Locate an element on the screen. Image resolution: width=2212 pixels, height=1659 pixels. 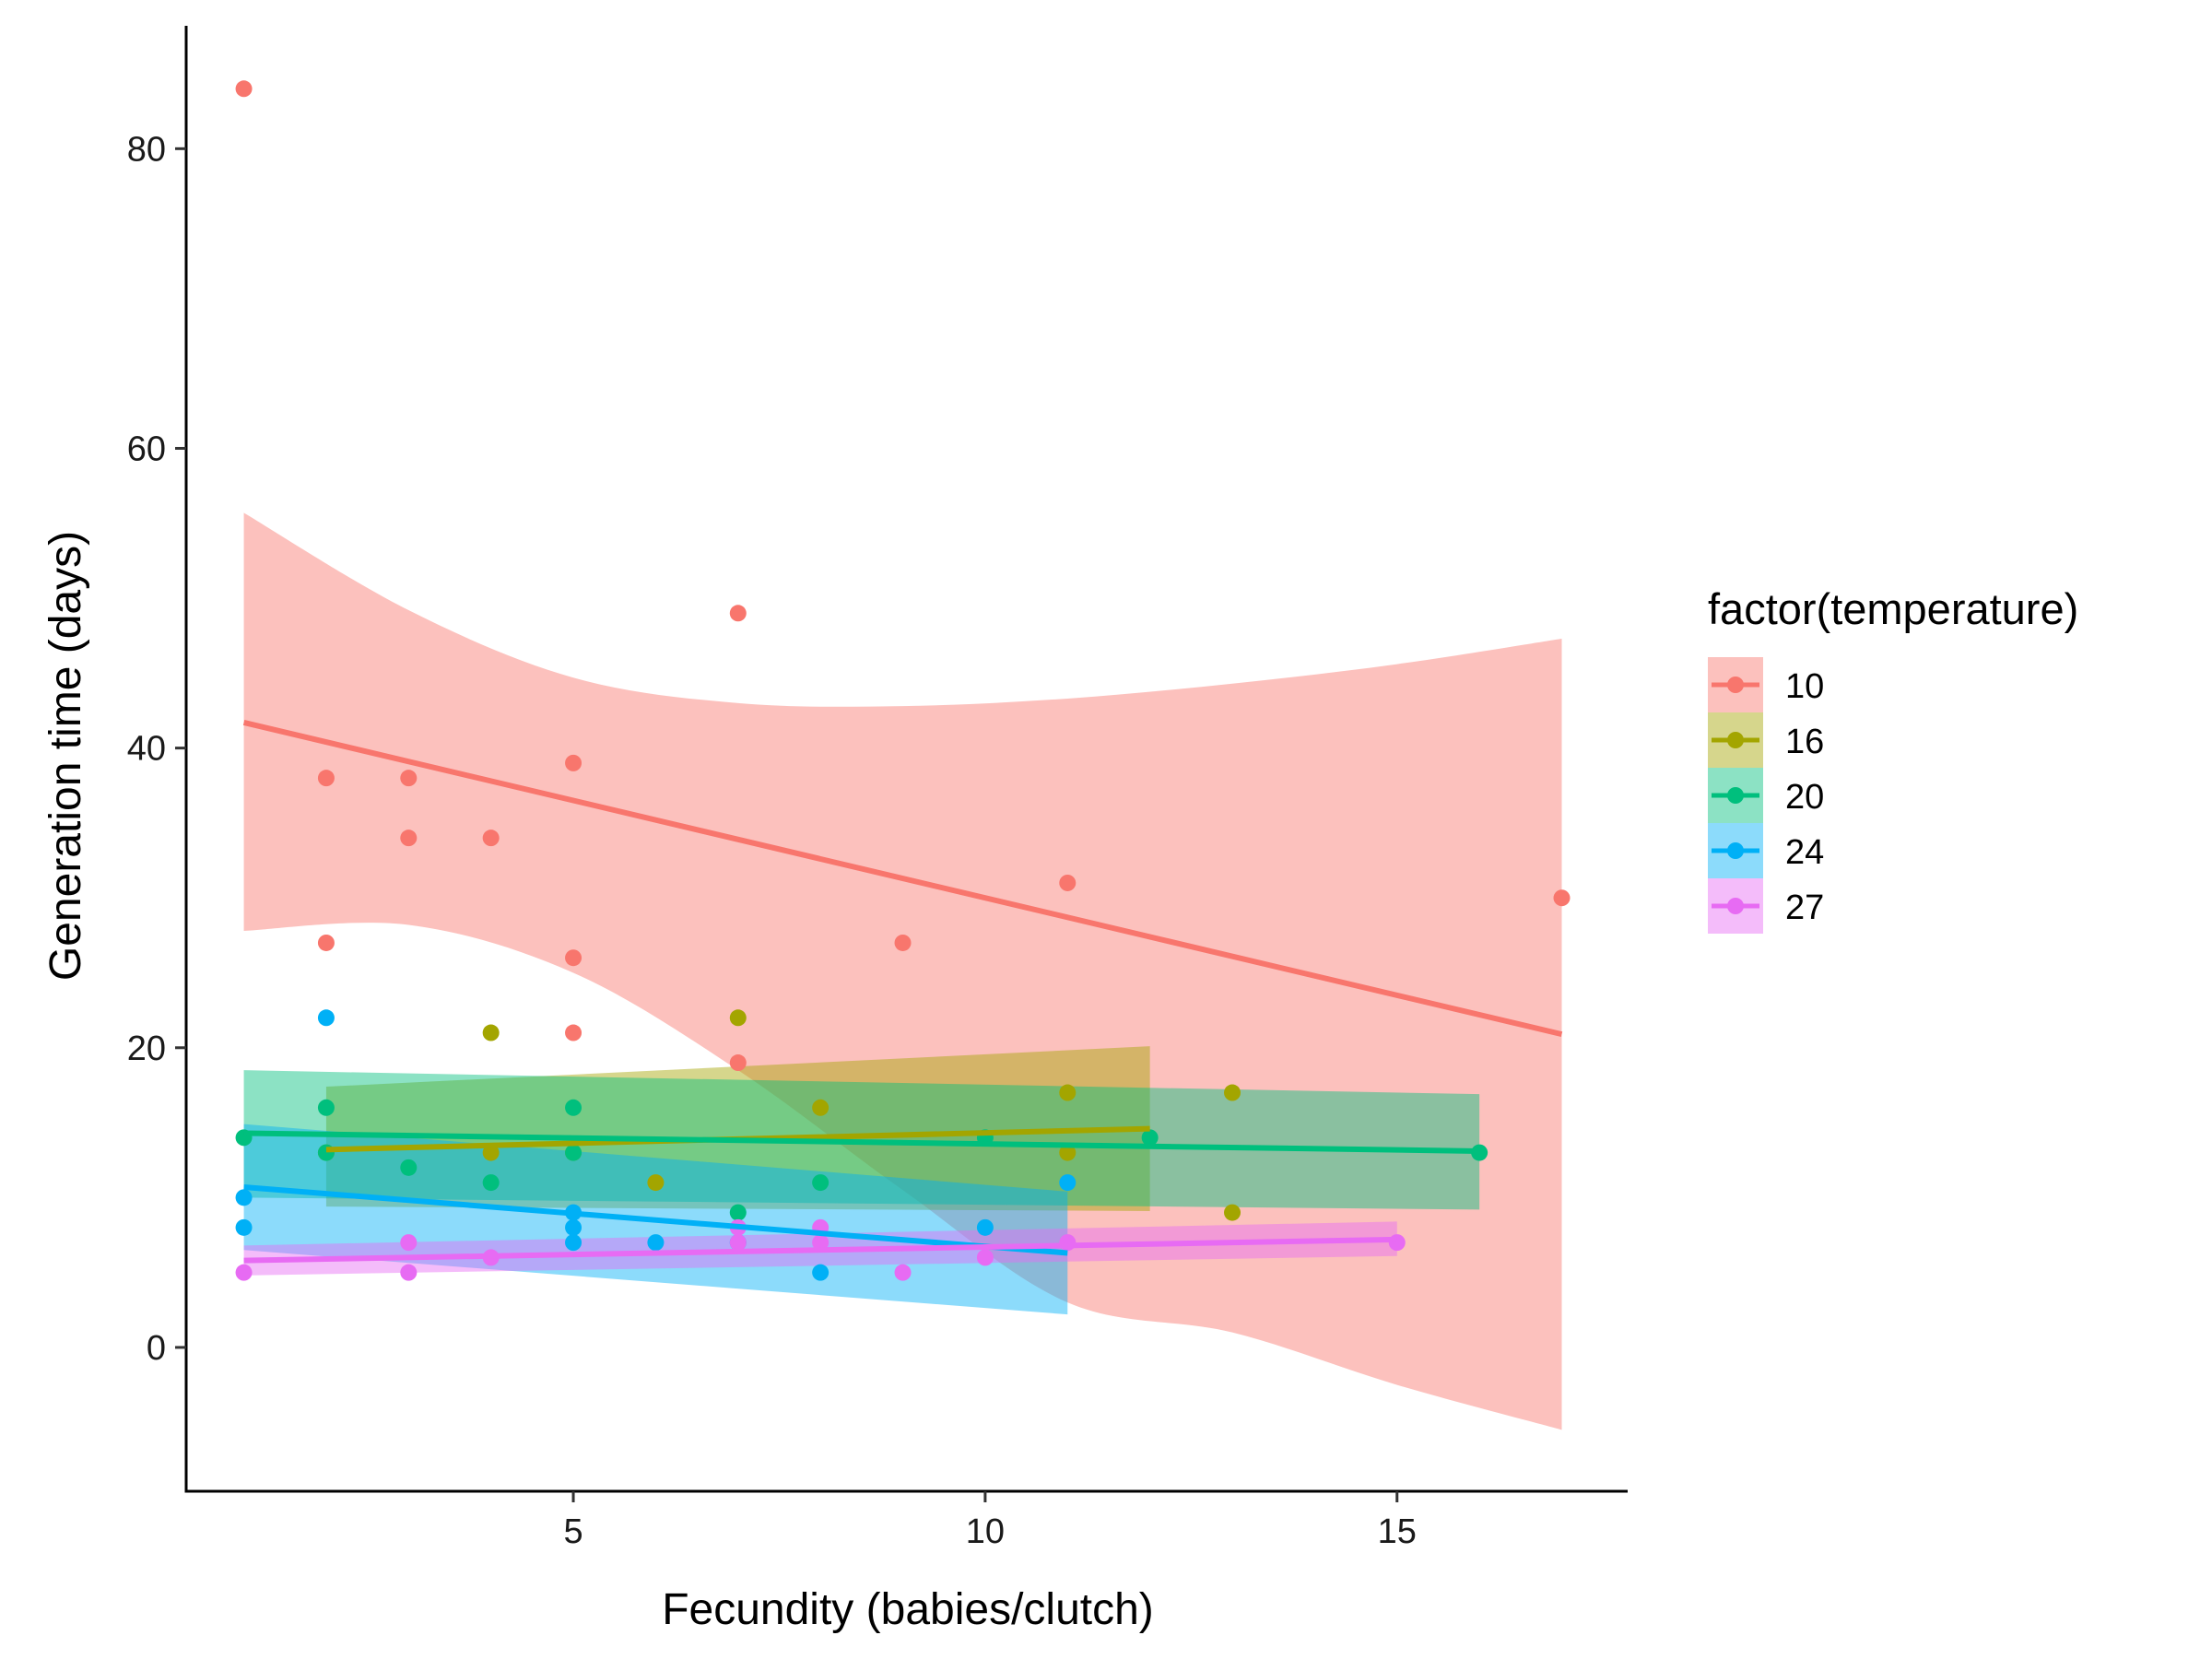
legend: factor(temperature) 10 16 20 24 27 is located at coordinates (1893, 759).